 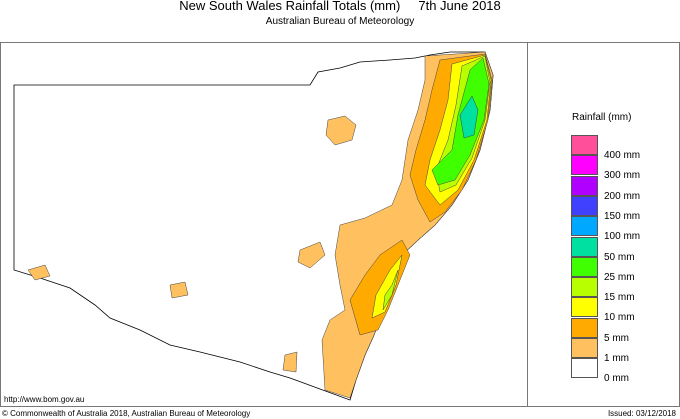 What do you see at coordinates (622, 237) in the screenshot?
I see `legend-label: 100 mm` at bounding box center [622, 237].